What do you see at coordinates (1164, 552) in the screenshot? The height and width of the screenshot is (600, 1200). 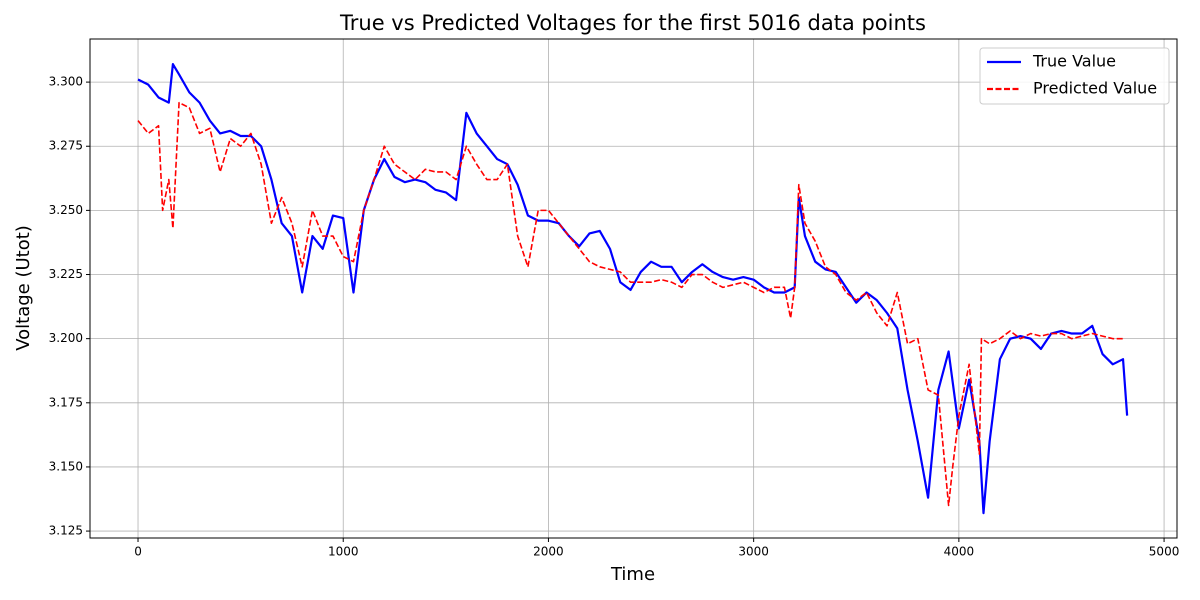 I see `x-tick-label: 5000` at bounding box center [1164, 552].